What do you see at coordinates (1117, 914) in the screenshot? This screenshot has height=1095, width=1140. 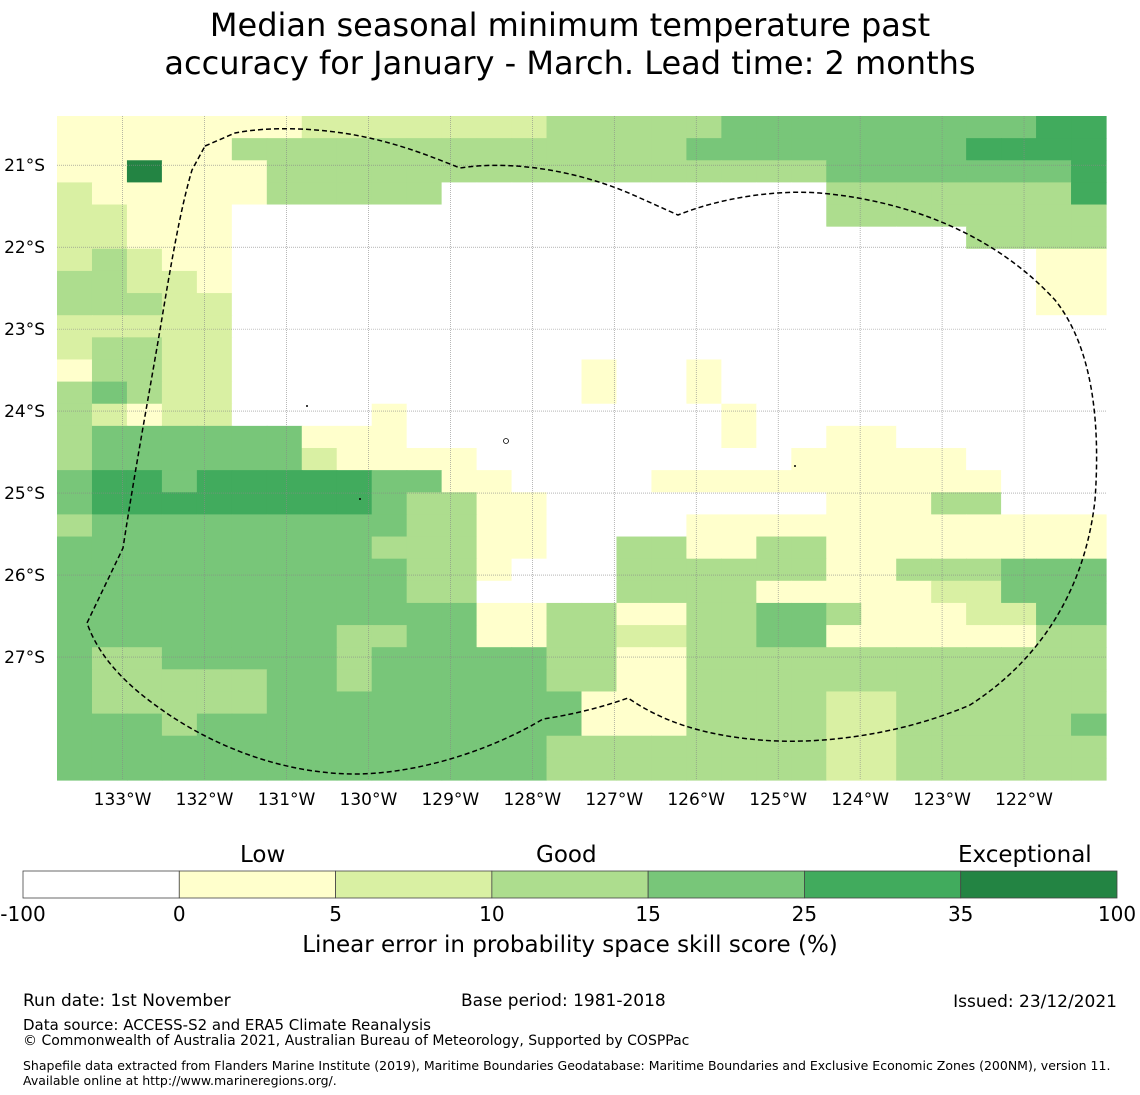 I see `colorbar-tick-label: 100` at bounding box center [1117, 914].